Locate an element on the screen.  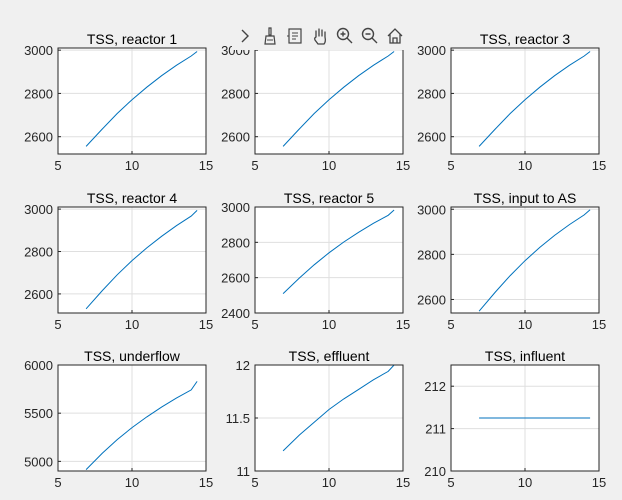
subplot-4: 5 10 15 2600 2800 3000 TSS, reactor 4 is located at coordinates (118, 261).